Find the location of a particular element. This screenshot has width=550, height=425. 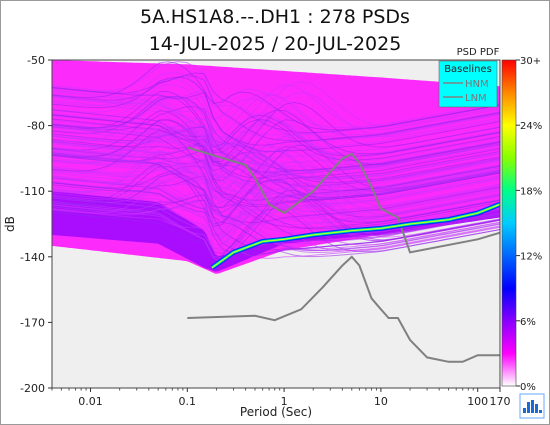

y-tick-label: -170 is located at coordinates (32, 322).